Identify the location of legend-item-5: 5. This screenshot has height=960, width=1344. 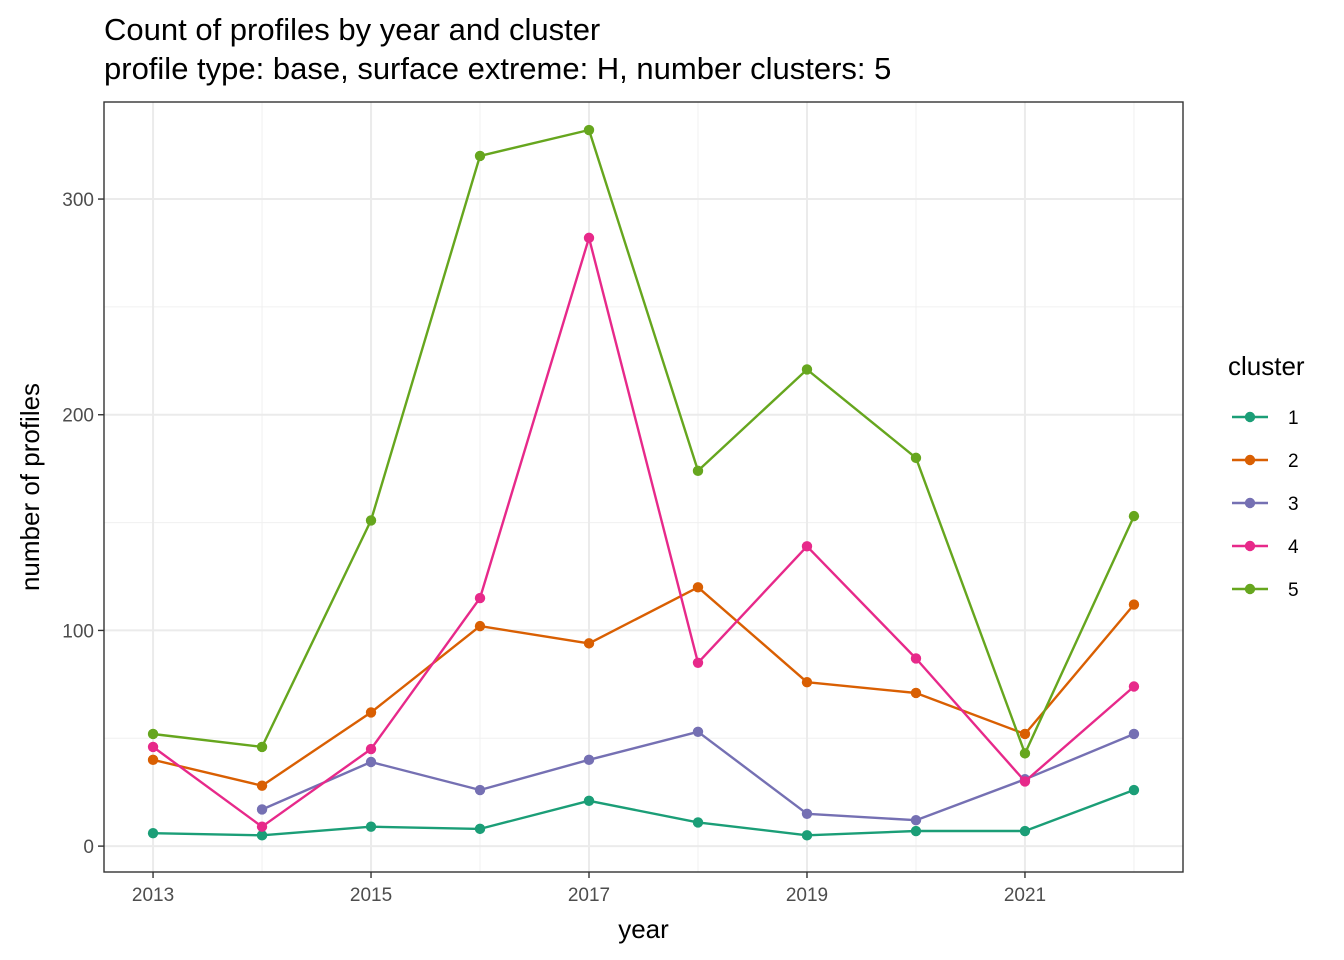
(1265, 590).